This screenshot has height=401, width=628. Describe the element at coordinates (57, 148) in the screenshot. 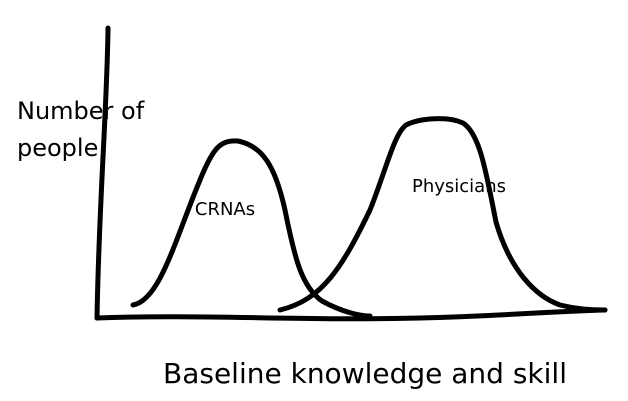

I see `y-axis-label: people` at that location.